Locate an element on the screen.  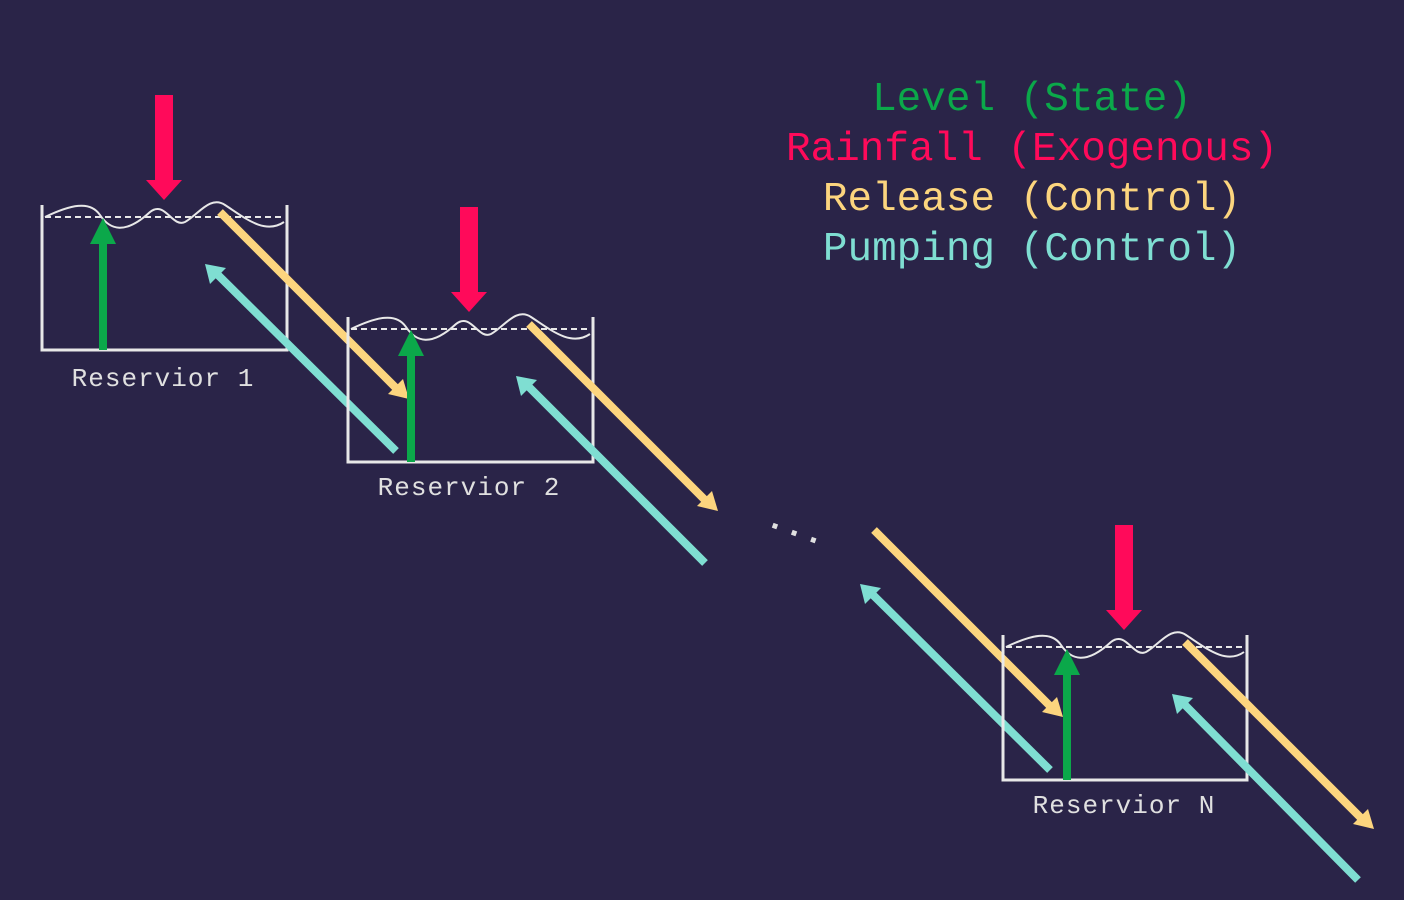
reservoir-1: Reservior 1 is located at coordinates (224, 274).